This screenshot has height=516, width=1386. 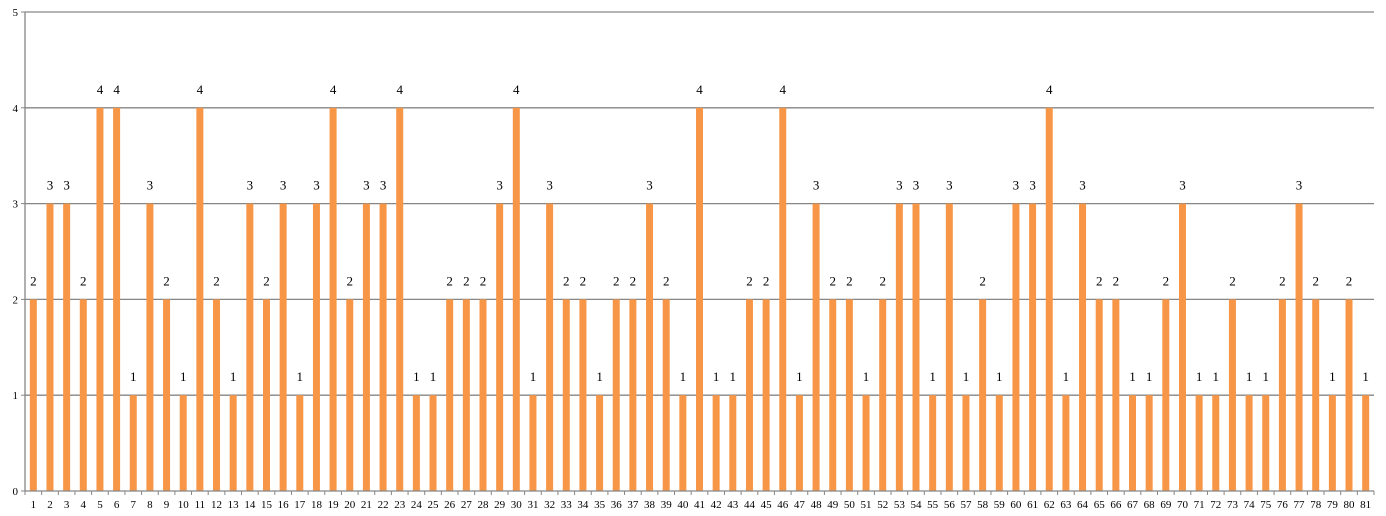 What do you see at coordinates (1333, 505) in the screenshot?
I see `x-tick-label: 79` at bounding box center [1333, 505].